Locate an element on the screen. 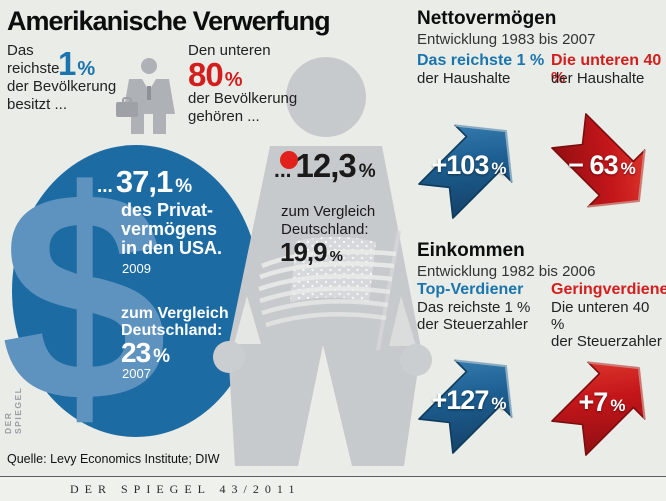 The height and width of the screenshot is (501, 666). figure-compare-value: 19,9 % is located at coordinates (311, 252).